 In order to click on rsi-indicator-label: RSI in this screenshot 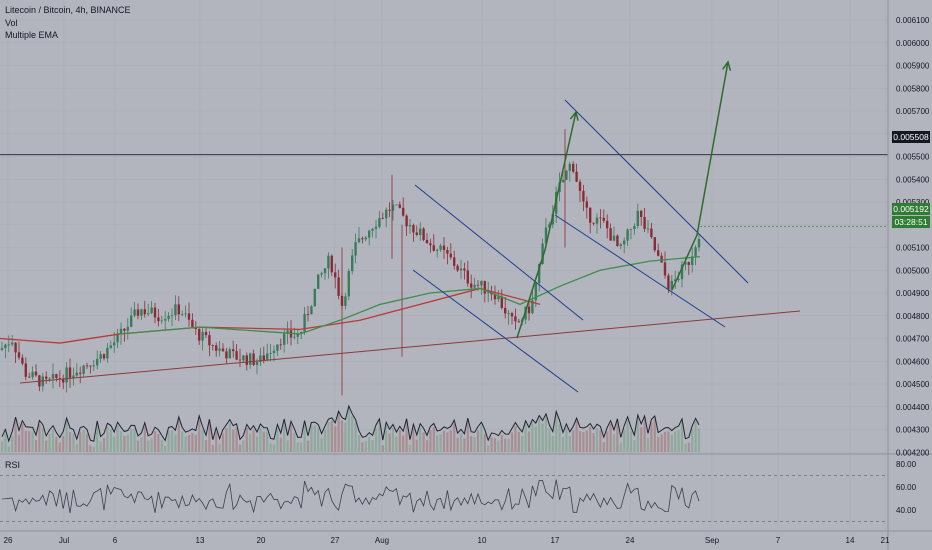, I will do `click(13, 465)`.